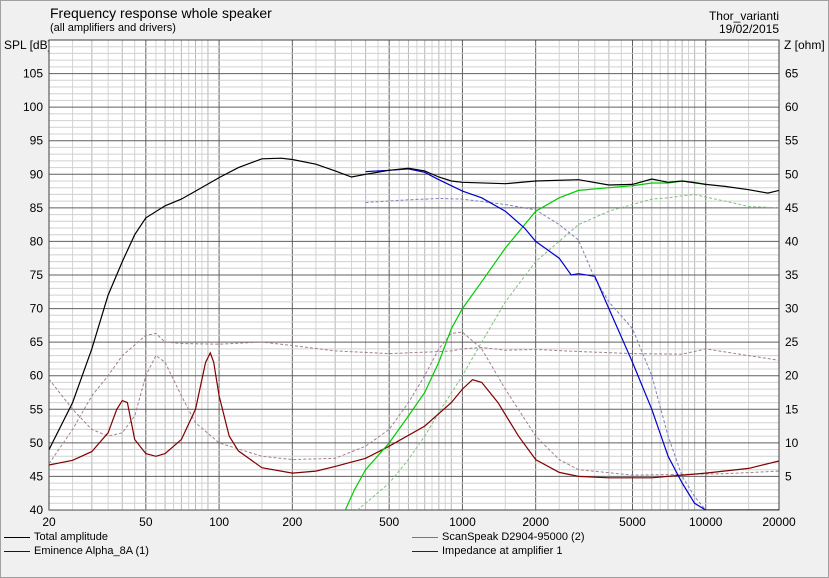 This screenshot has height=578, width=829. I want to click on y-tick-label: 90, so click(37, 174).